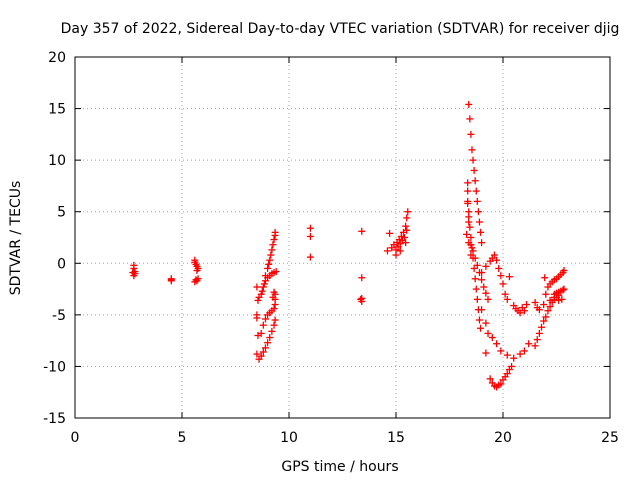  What do you see at coordinates (61, 213) in the screenshot?
I see `y-tick-label: 5` at bounding box center [61, 213].